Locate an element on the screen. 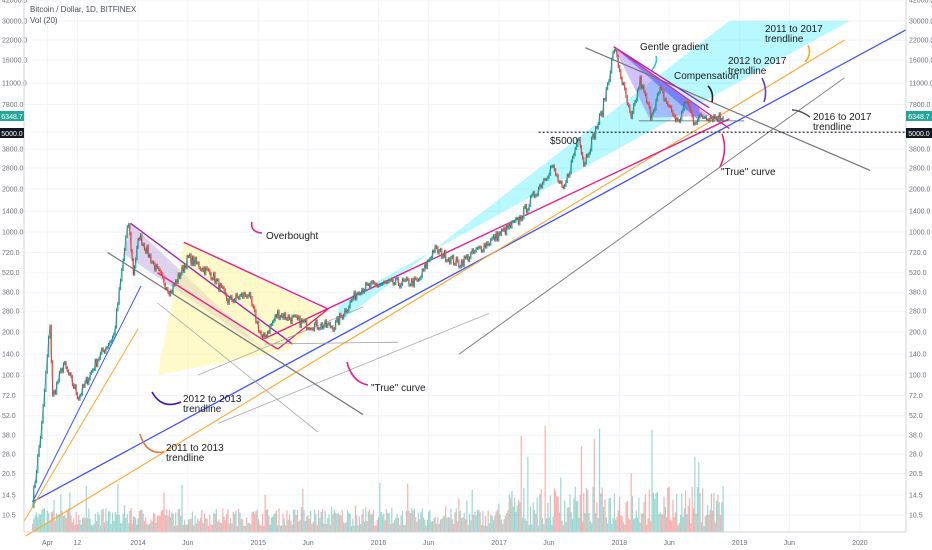  y-tick-label-left: 520.0 is located at coordinates (11, 273).